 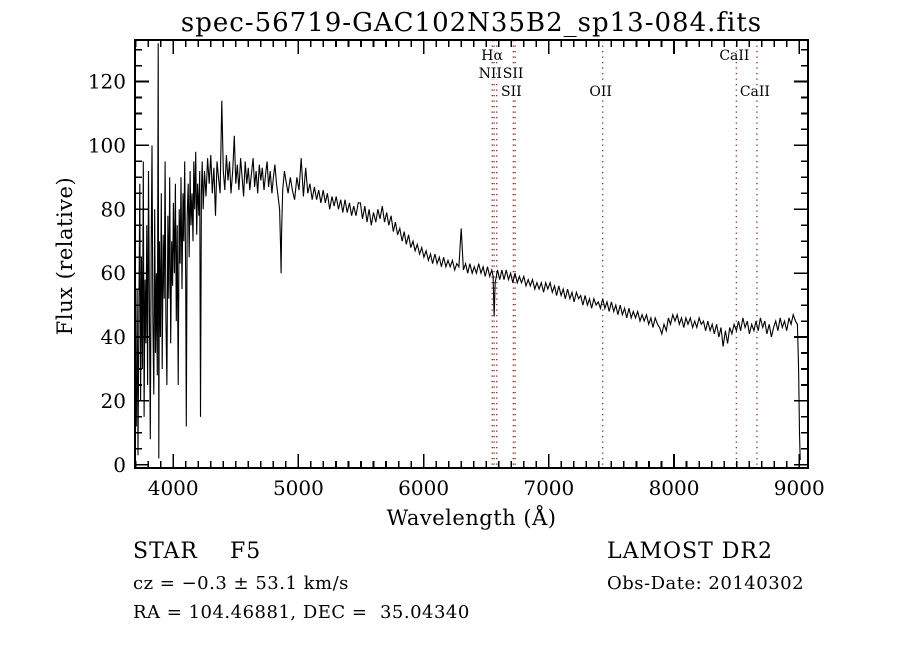 What do you see at coordinates (113, 273) in the screenshot?
I see `y-tick-label: 60` at bounding box center [113, 273].